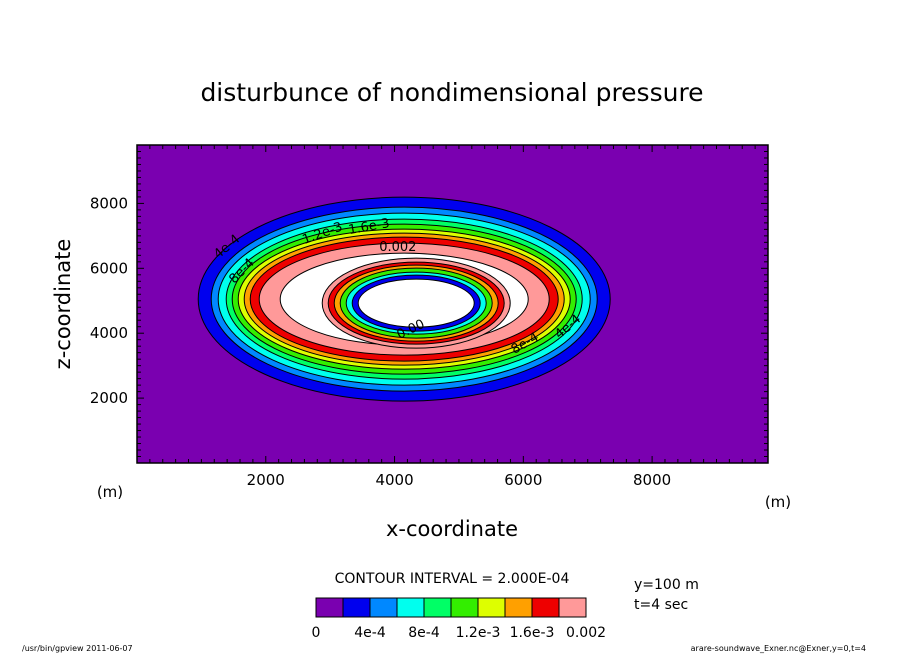 This screenshot has height=654, width=904. I want to click on colorbar-labels: 0 4e-4 8e-4 1.2e-3 1.6e-3 0.002, so click(459, 633).